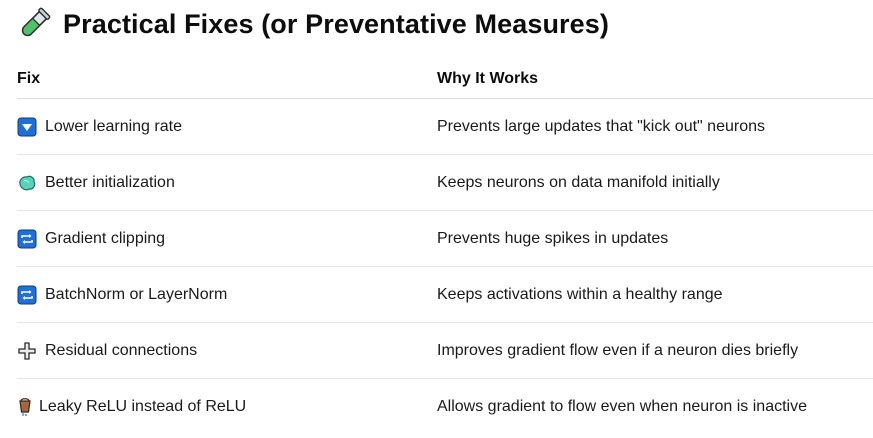 The image size is (873, 438). What do you see at coordinates (34, 24) in the screenshot?
I see `test-tube-icon` at bounding box center [34, 24].